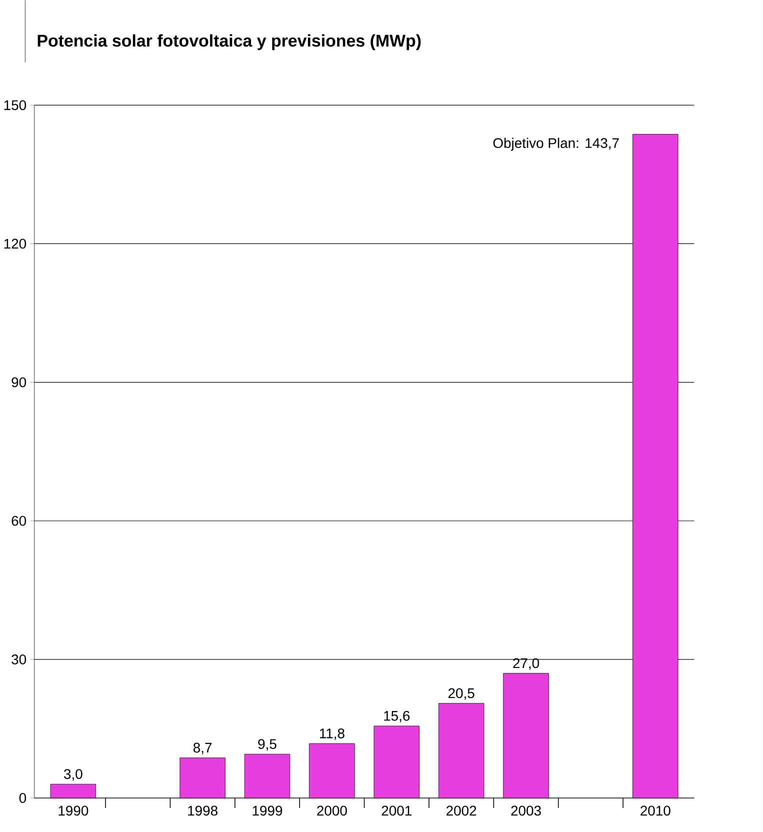 Image resolution: width=763 pixels, height=832 pixels. What do you see at coordinates (526, 664) in the screenshot?
I see `data-label: 27,0` at bounding box center [526, 664].